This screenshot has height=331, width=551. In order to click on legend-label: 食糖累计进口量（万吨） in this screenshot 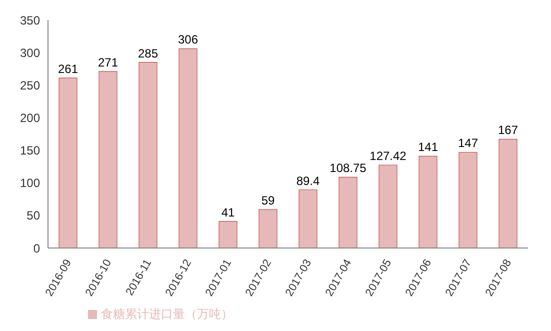, I will do `click(167, 314)`.